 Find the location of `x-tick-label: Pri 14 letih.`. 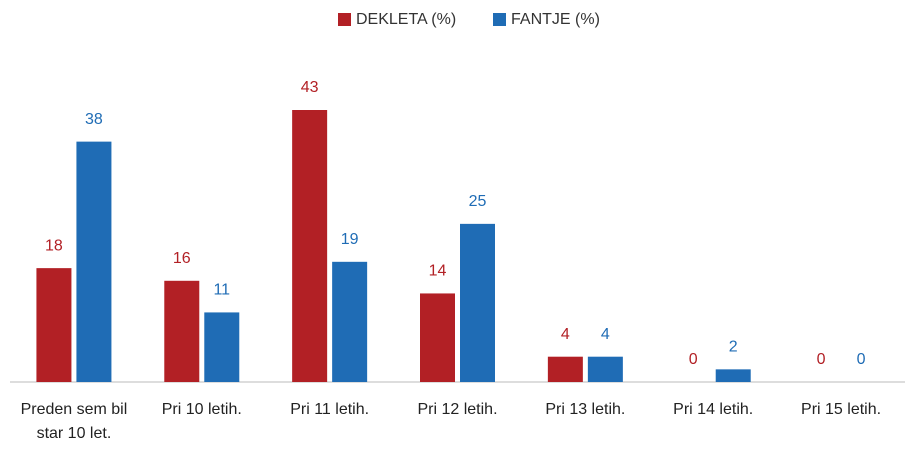

x-tick-label: Pri 14 letih. is located at coordinates (713, 409).